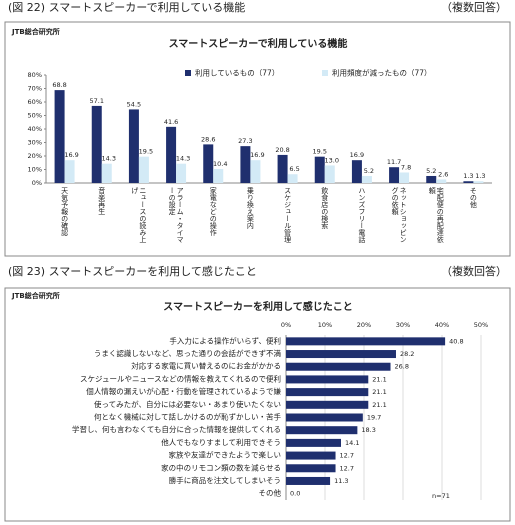  What do you see at coordinates (442, 325) in the screenshot?
I see `x-tick-label: 40%` at bounding box center [442, 325].